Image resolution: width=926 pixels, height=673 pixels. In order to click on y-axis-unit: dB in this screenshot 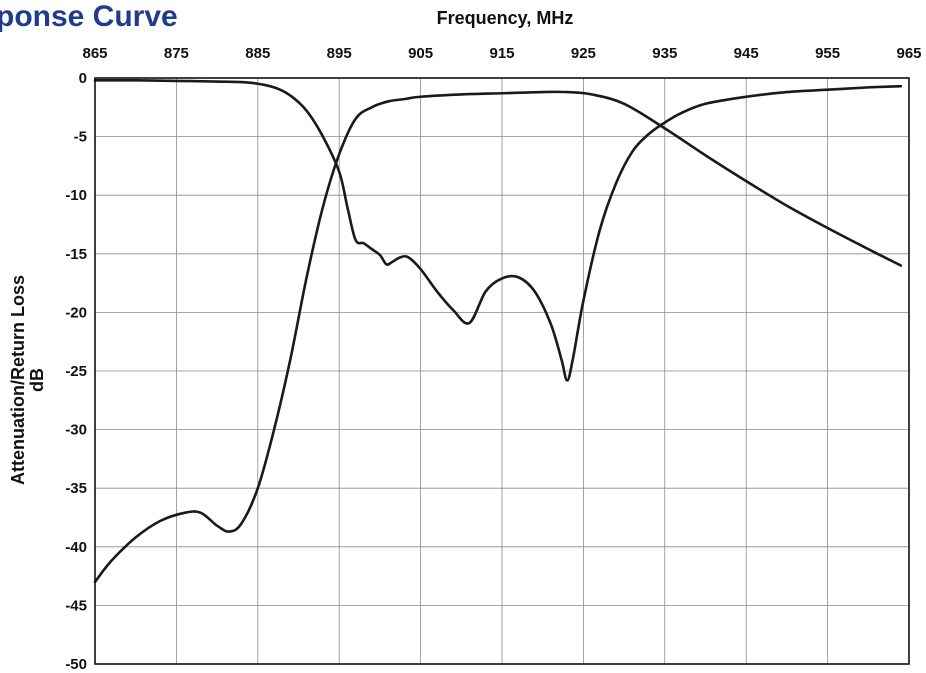, I will do `click(37, 380)`.